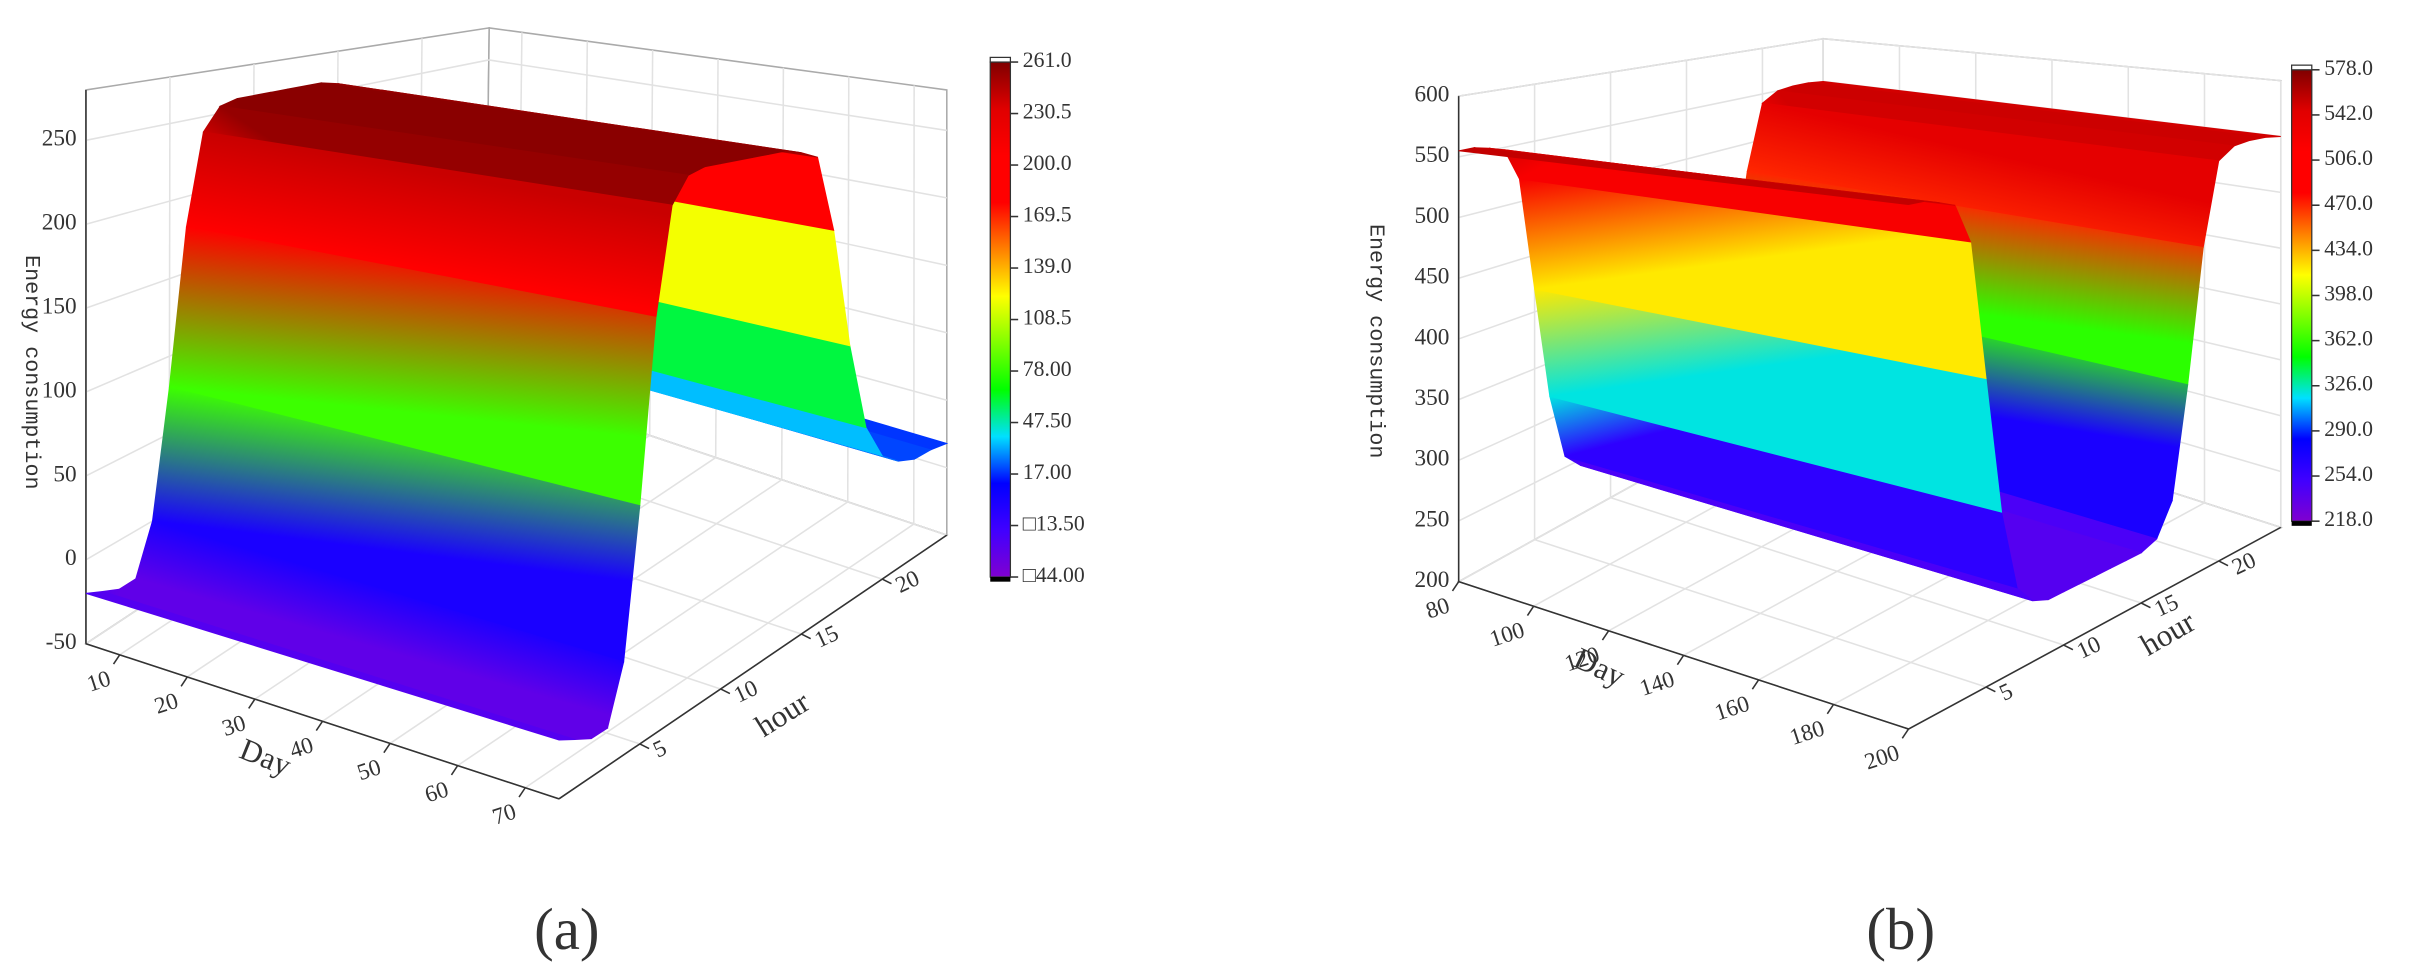 The width and height of the screenshot is (2421, 971). I want to click on x-tick-label: 180, so click(1807, 733).